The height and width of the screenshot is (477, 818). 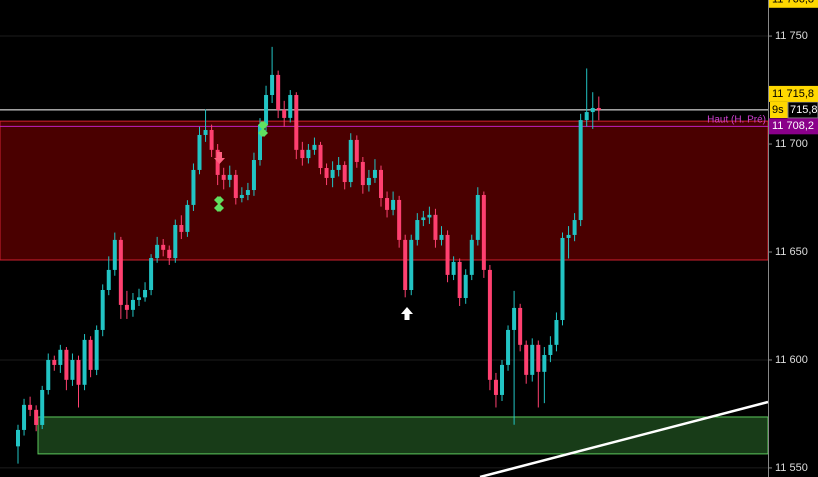 I want to click on sell-arrow, so click(x=219, y=158).